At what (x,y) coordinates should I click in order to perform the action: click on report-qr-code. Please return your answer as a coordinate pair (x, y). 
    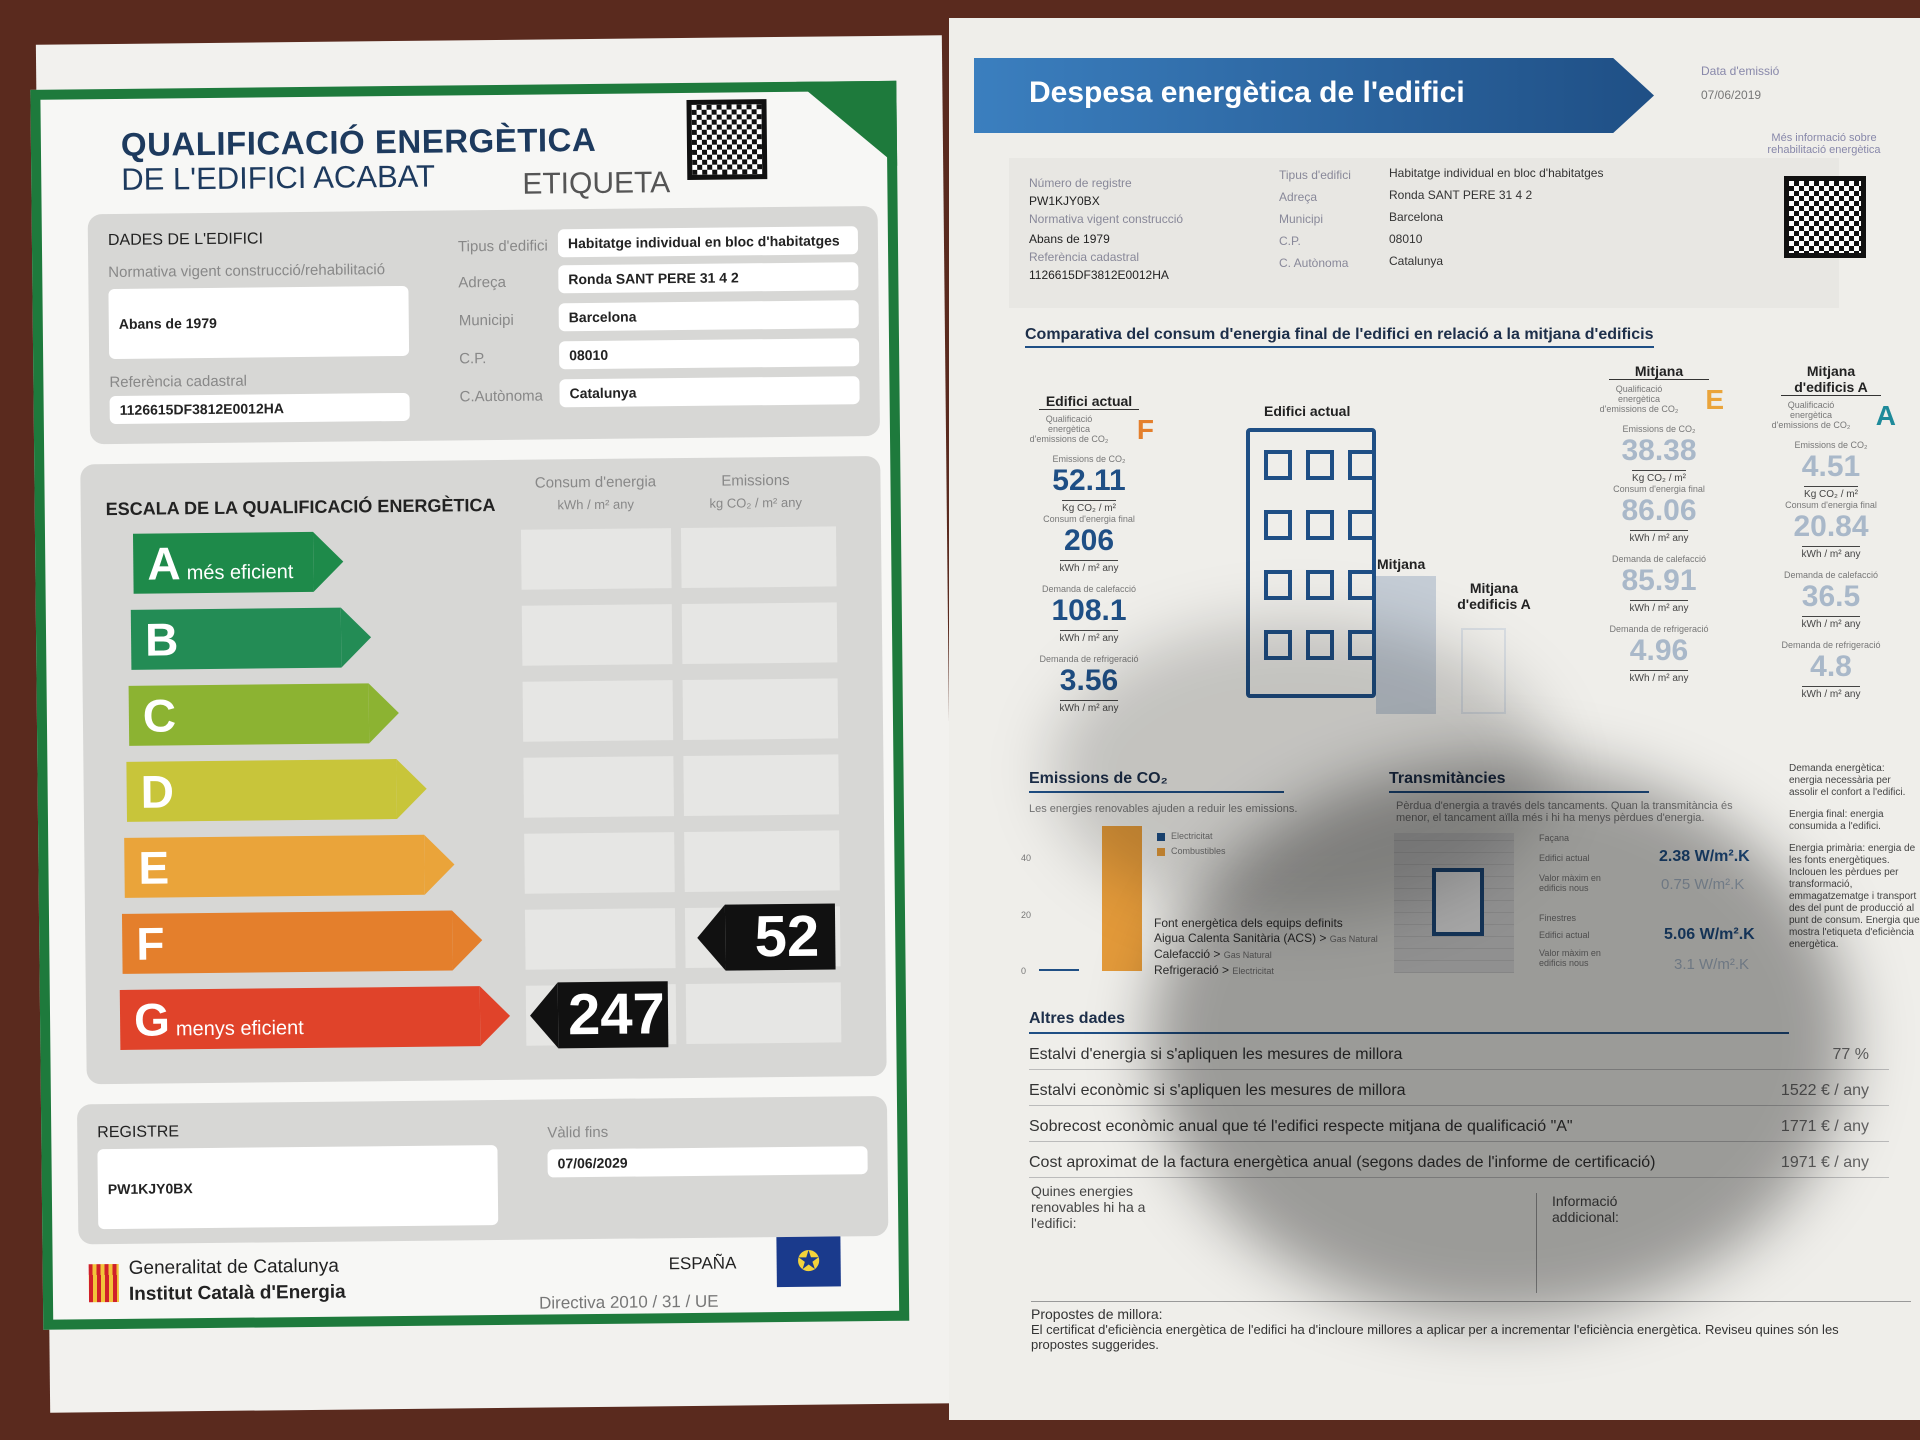
    Looking at the image, I should click on (1825, 217).